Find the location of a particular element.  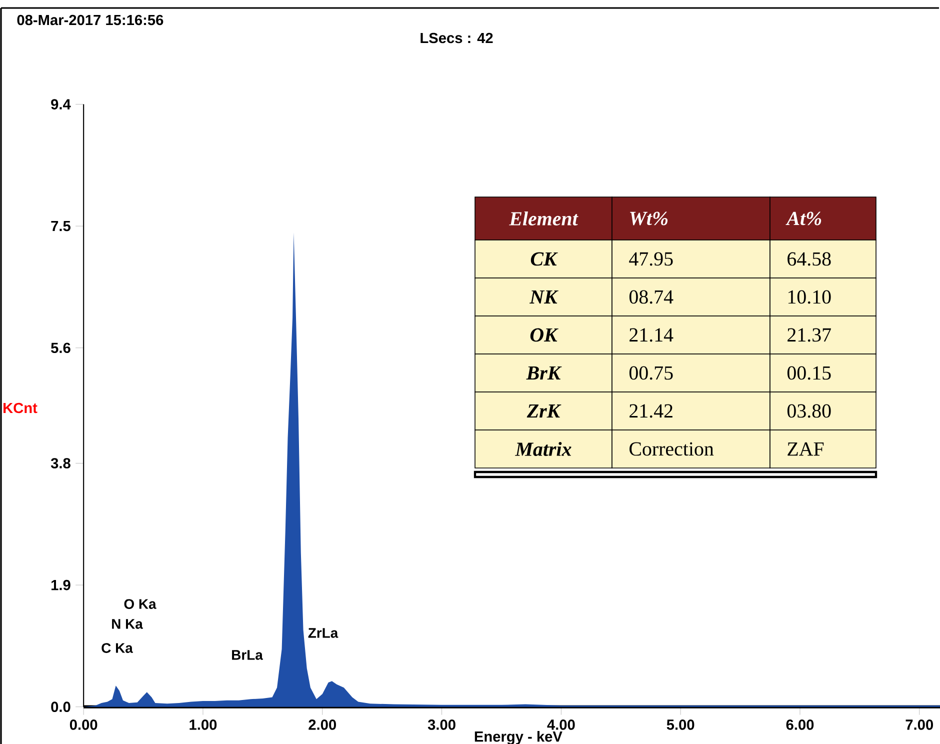

annotation: CK is located at coordinates (544, 259).